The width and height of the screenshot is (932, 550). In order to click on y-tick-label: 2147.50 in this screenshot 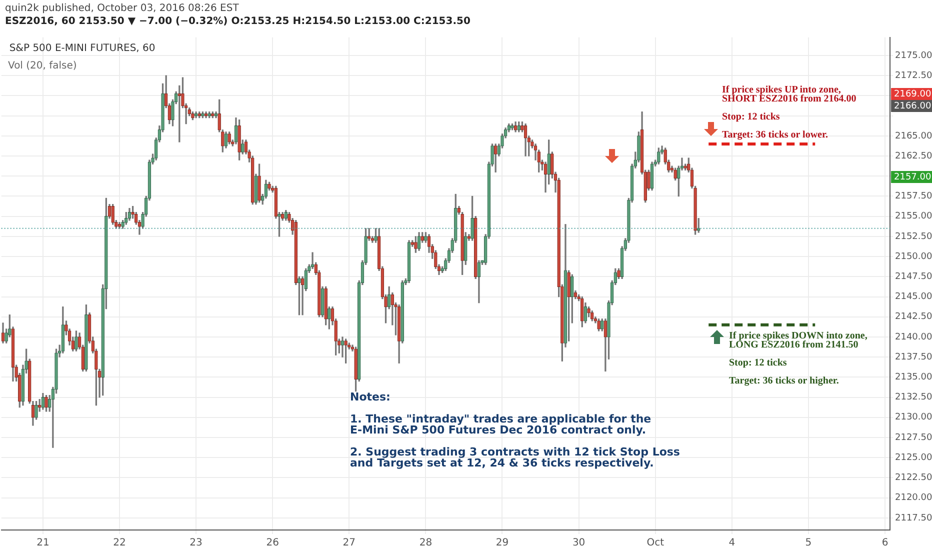, I will do `click(913, 277)`.